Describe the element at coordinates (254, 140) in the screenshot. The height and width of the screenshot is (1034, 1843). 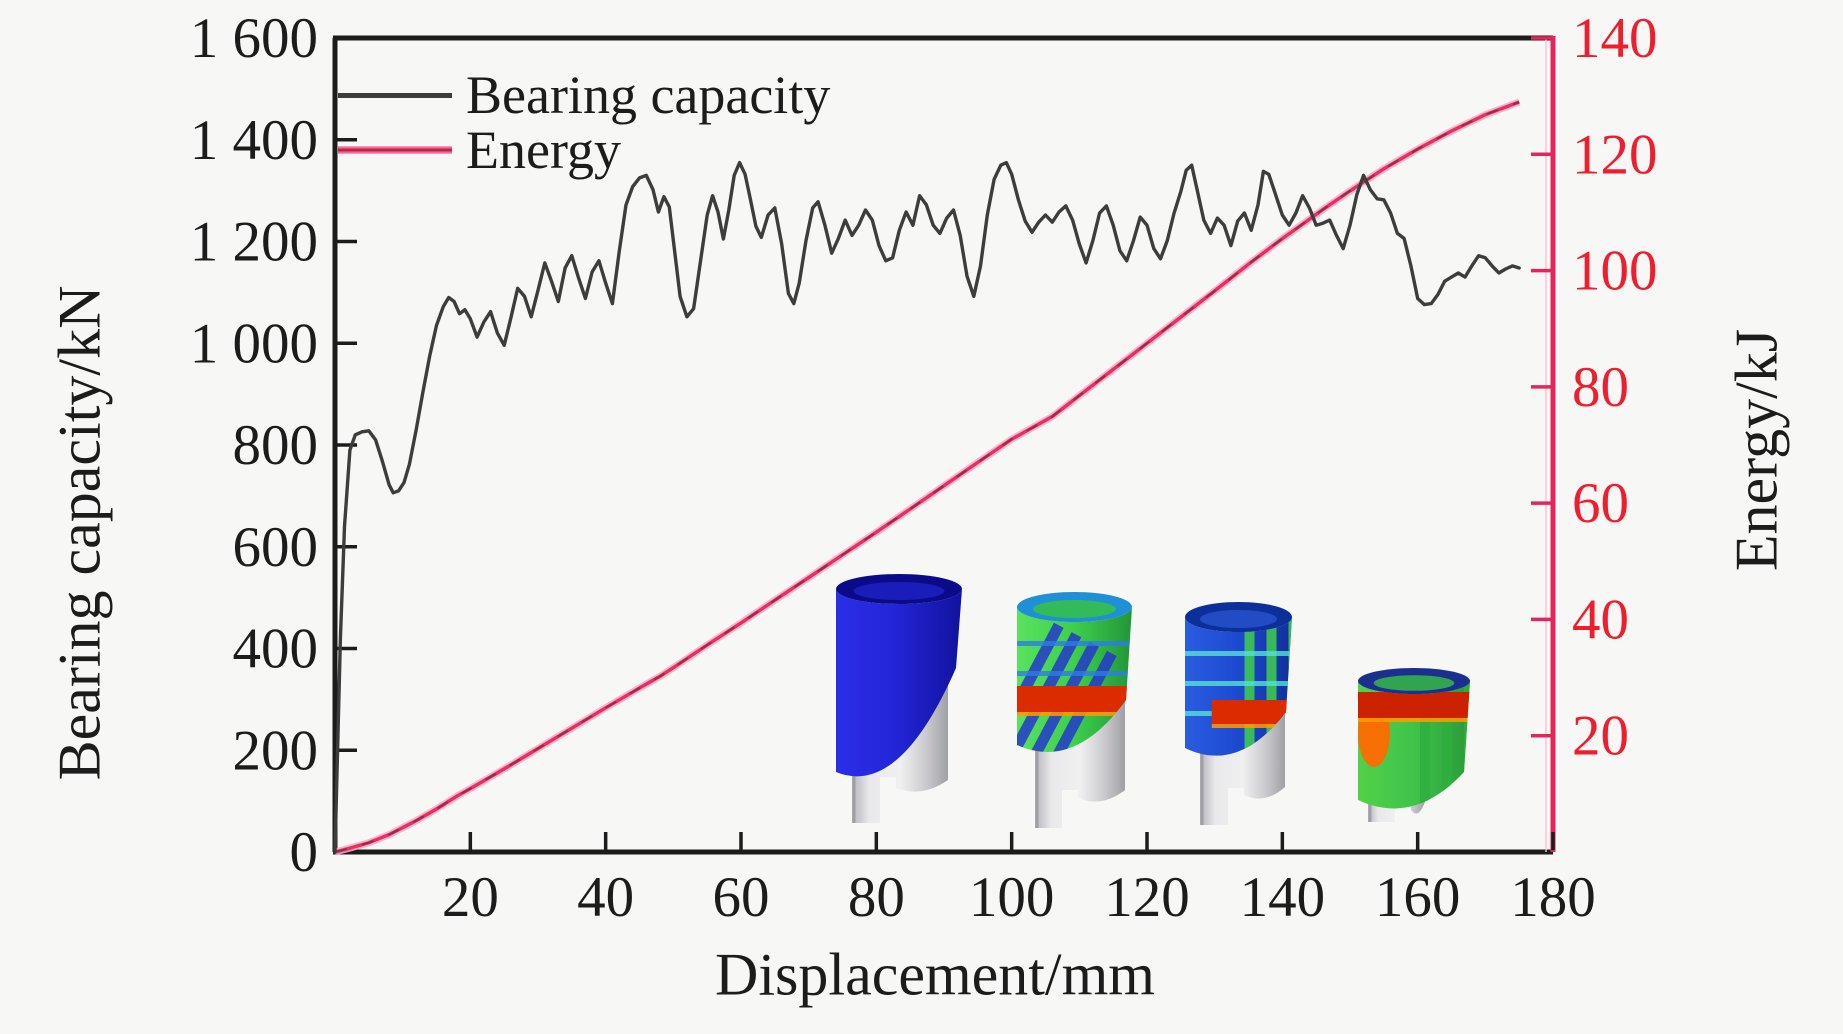
I see `y-left-tick-label: 1 400` at that location.